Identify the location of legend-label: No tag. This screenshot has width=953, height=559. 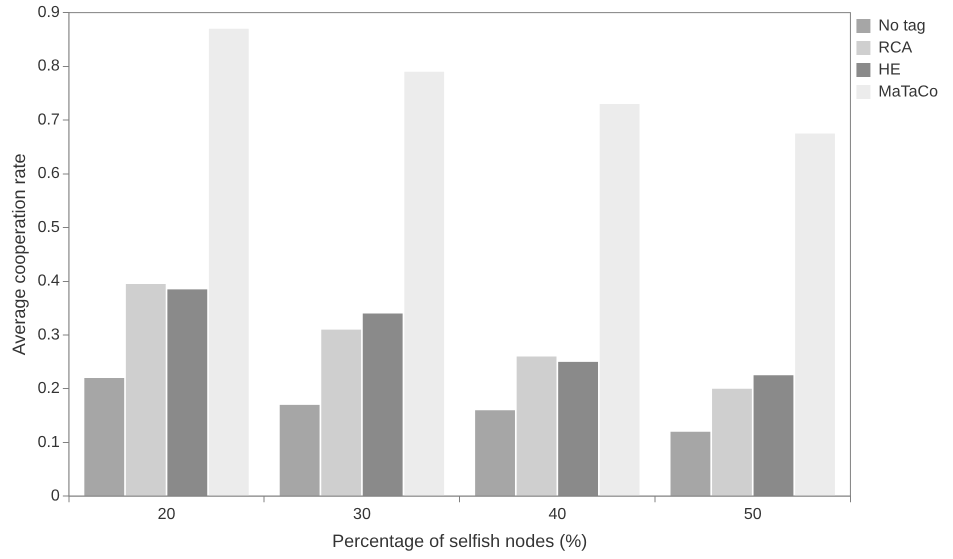
(902, 25).